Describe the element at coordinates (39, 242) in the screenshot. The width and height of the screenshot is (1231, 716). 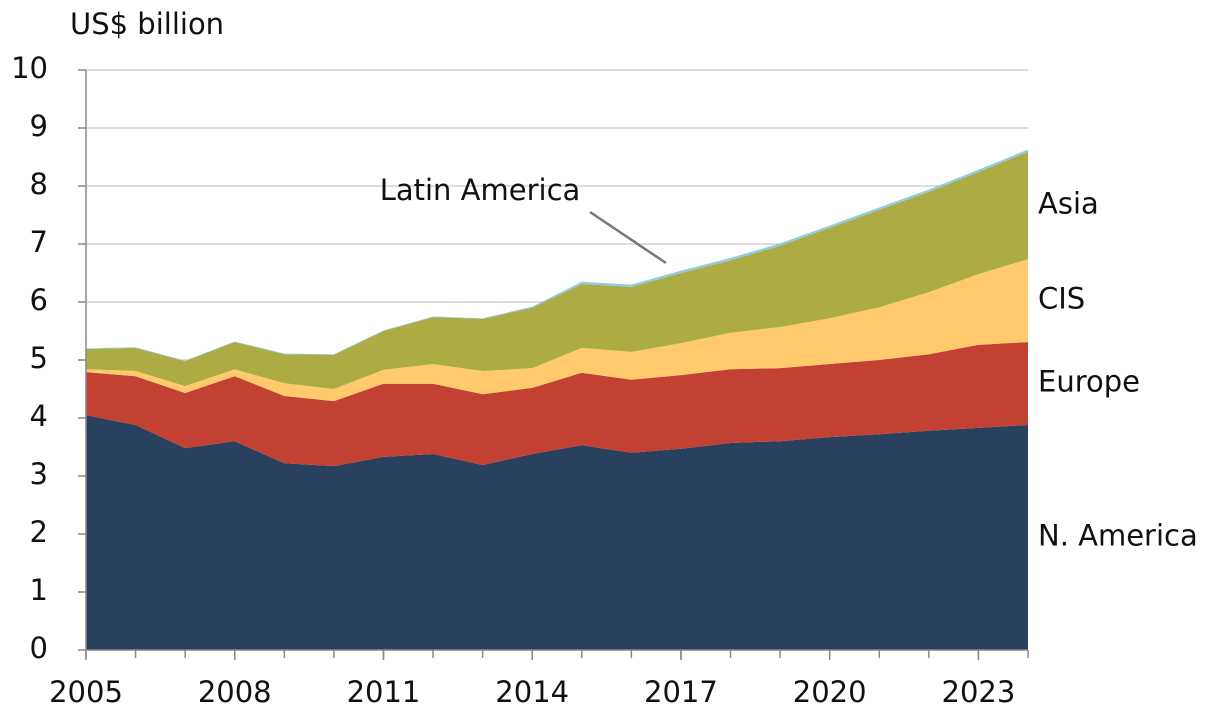
I see `y-tick-label: 7` at that location.